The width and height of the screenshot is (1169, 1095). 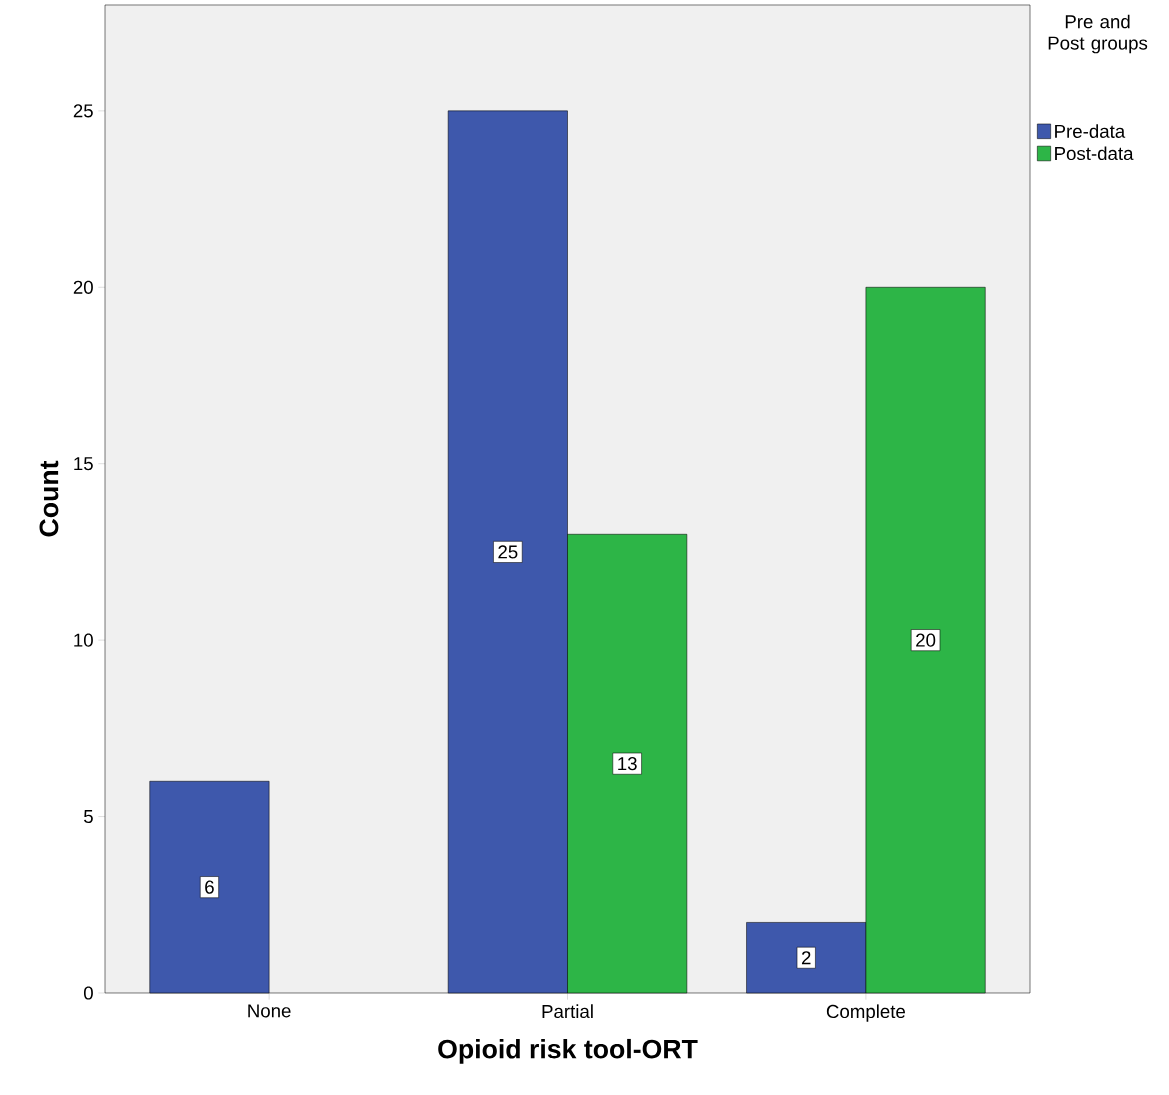 I want to click on data-label: 25, so click(x=508, y=552).